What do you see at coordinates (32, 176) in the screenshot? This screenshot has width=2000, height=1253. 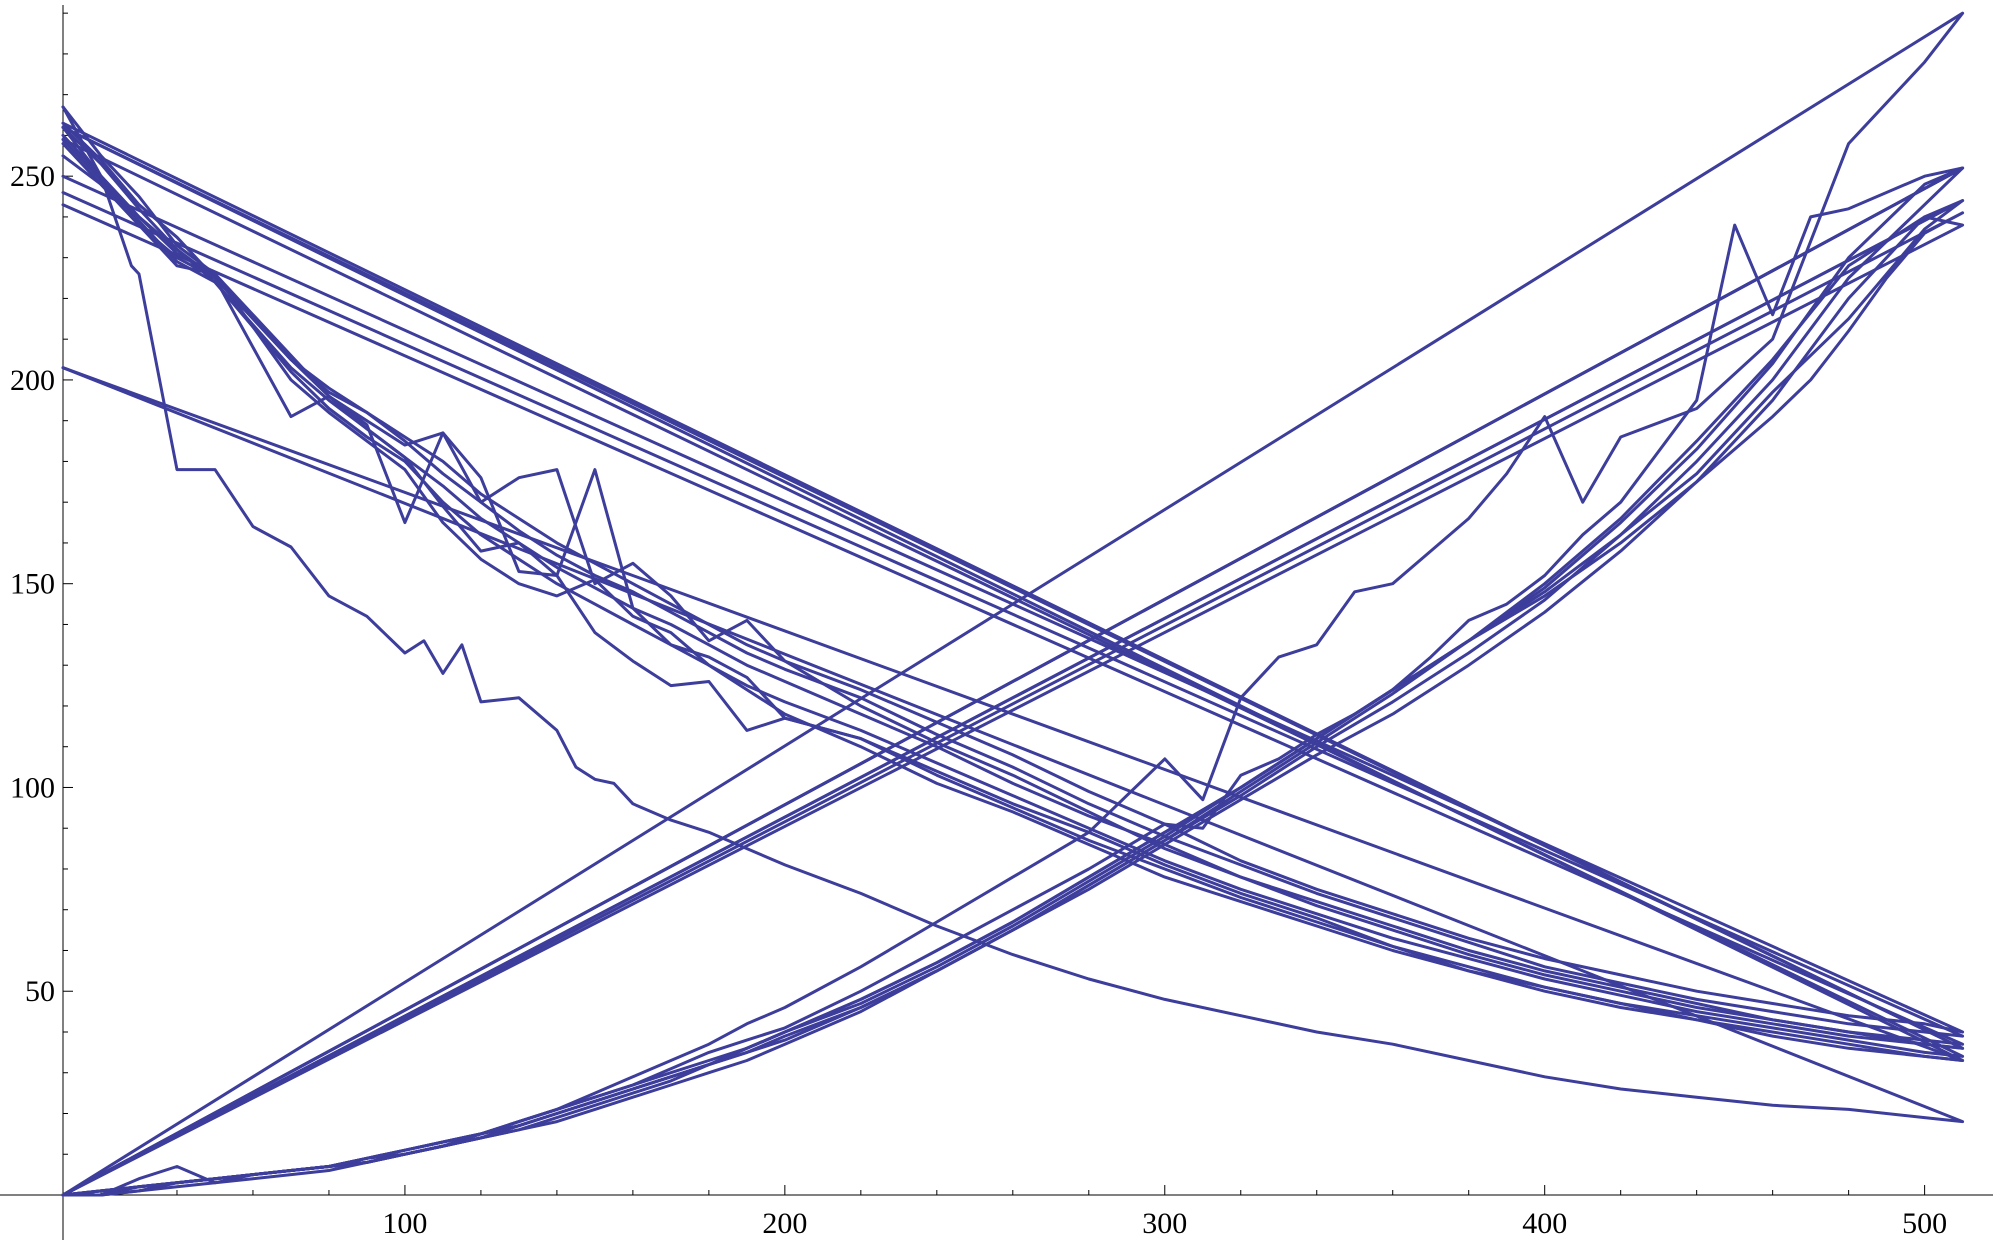 I see `y-tick-label: 250` at bounding box center [32, 176].